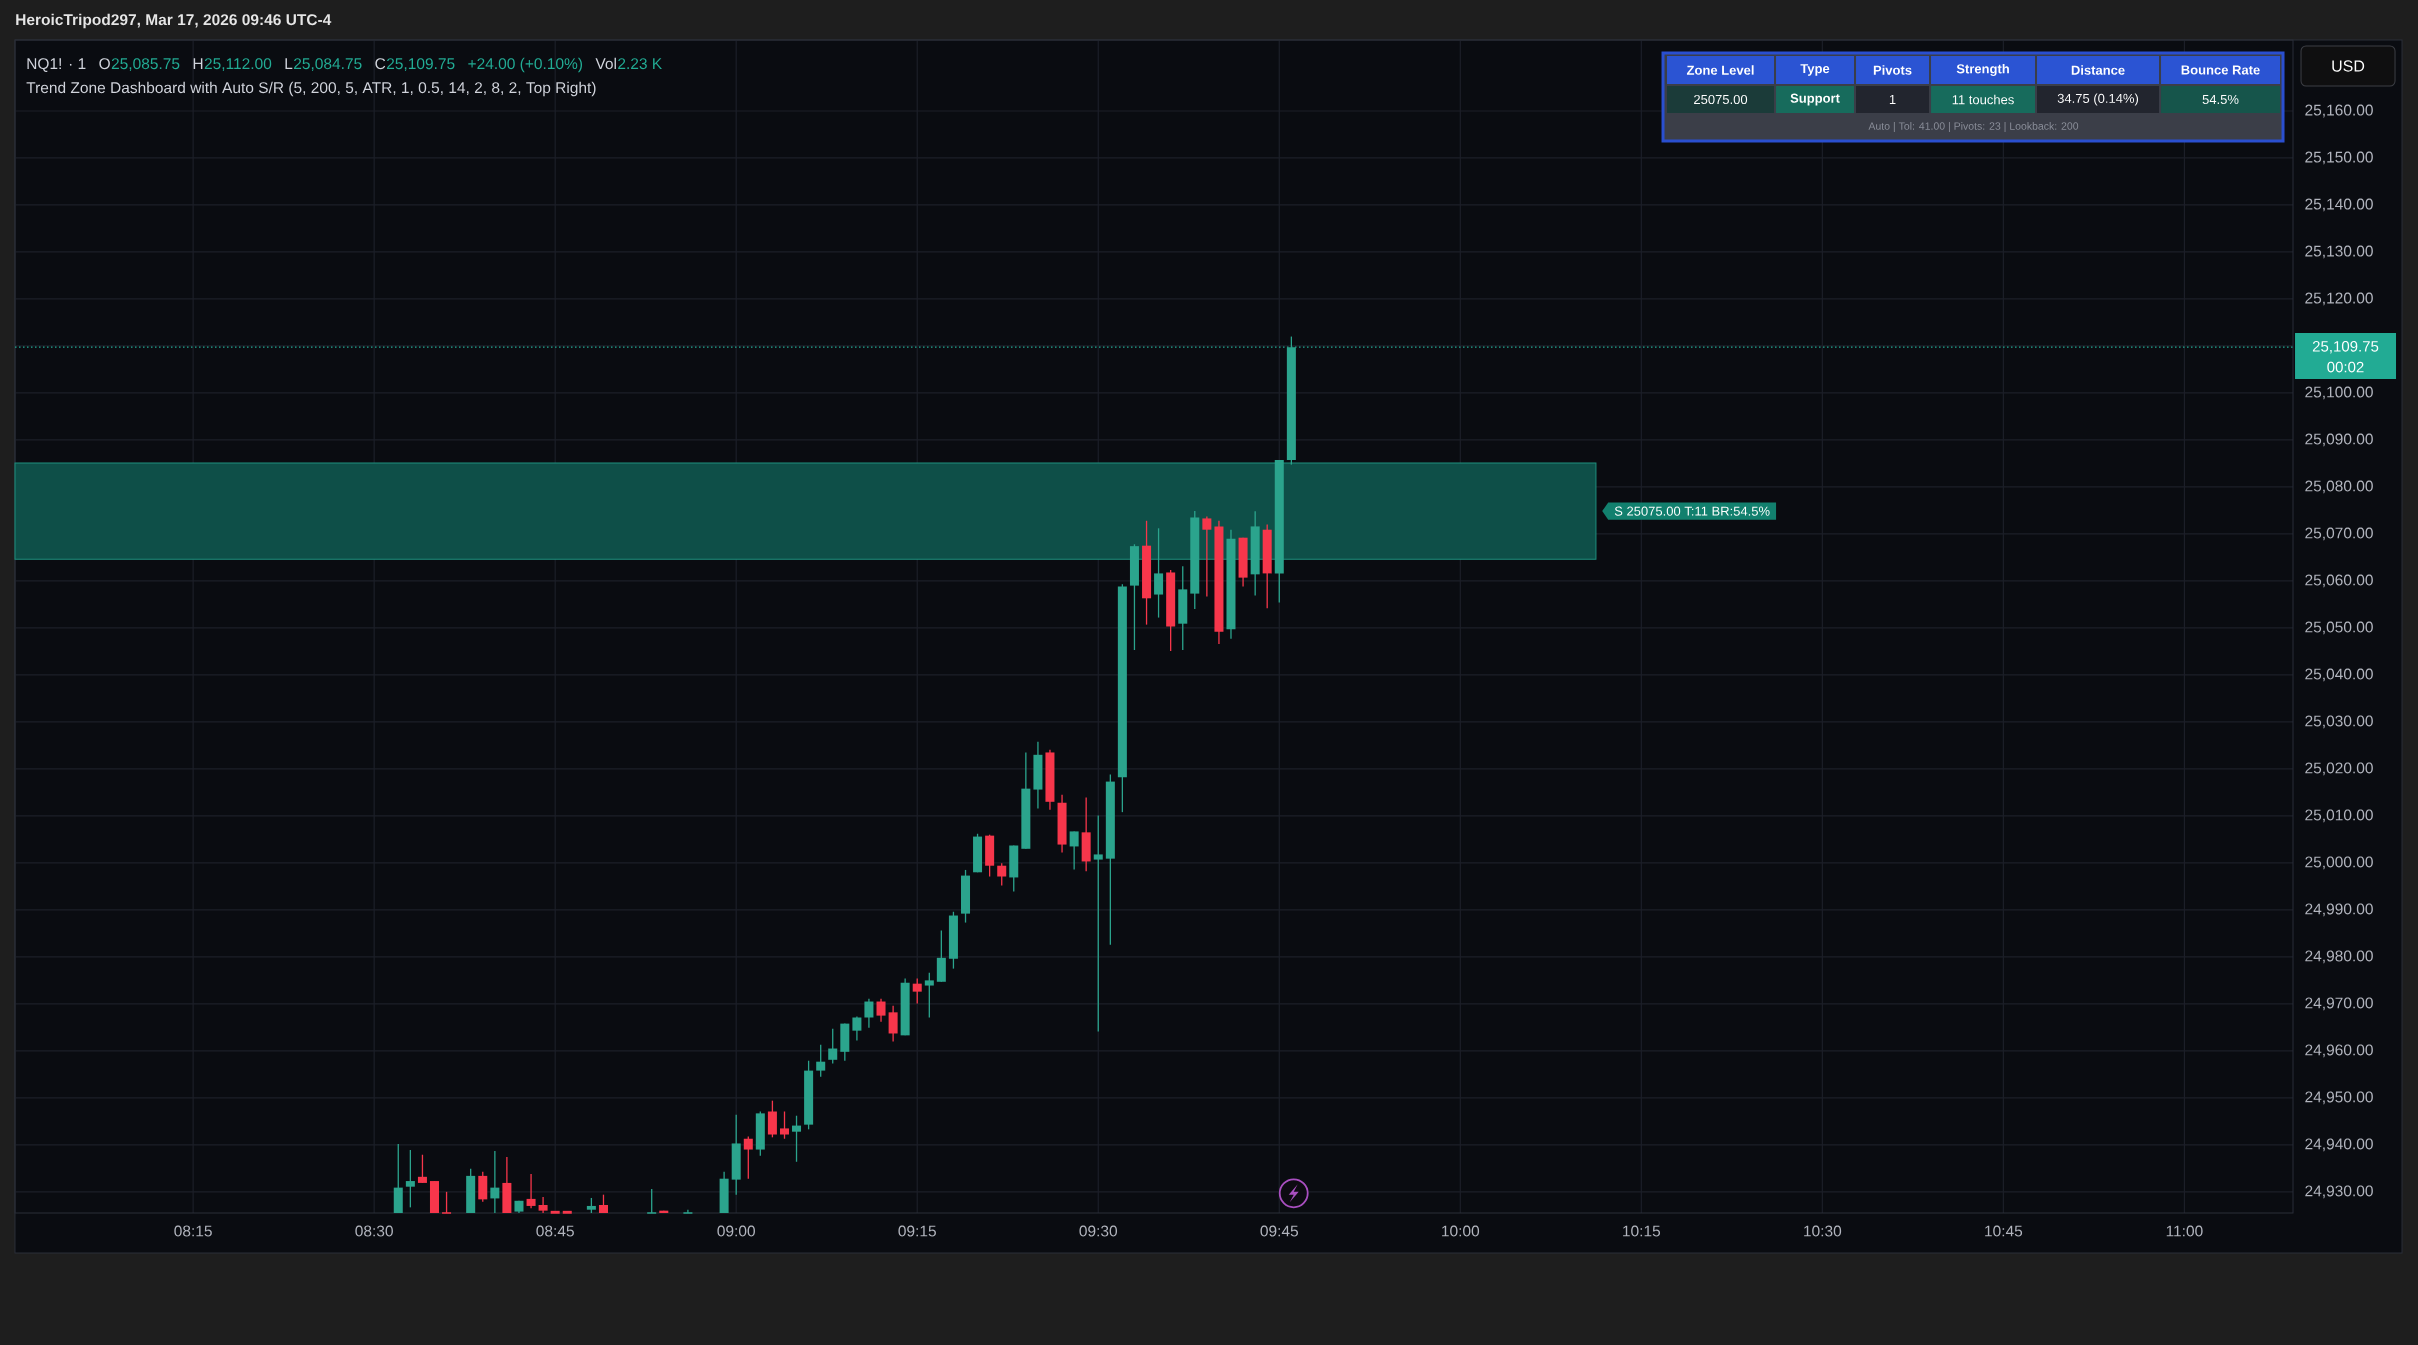 The width and height of the screenshot is (2418, 1345). Describe the element at coordinates (2220, 99) in the screenshot. I see `annotation: 54.5%` at that location.